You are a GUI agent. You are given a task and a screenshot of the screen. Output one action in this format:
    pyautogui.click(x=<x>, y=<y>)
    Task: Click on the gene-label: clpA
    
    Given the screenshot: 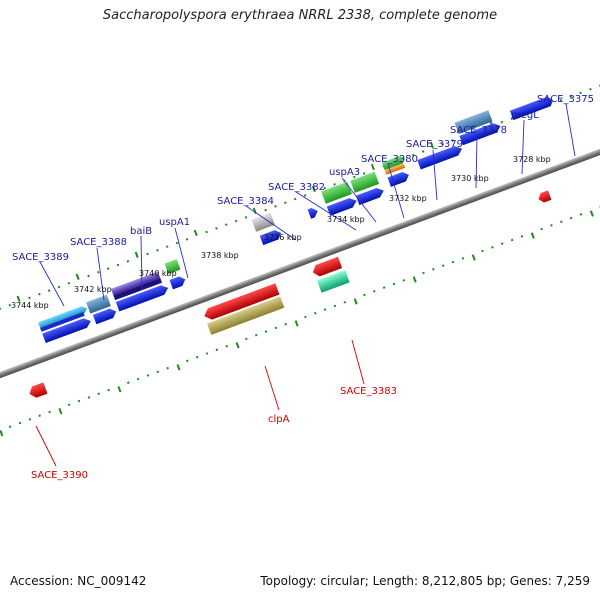 What is the action you would take?
    pyautogui.click(x=279, y=419)
    